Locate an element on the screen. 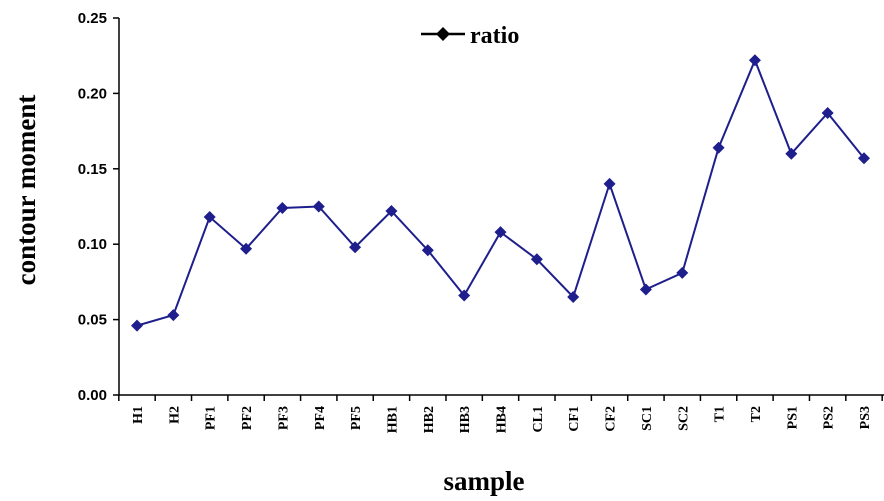  y-axis-title: contour moment is located at coordinates (26, 190).